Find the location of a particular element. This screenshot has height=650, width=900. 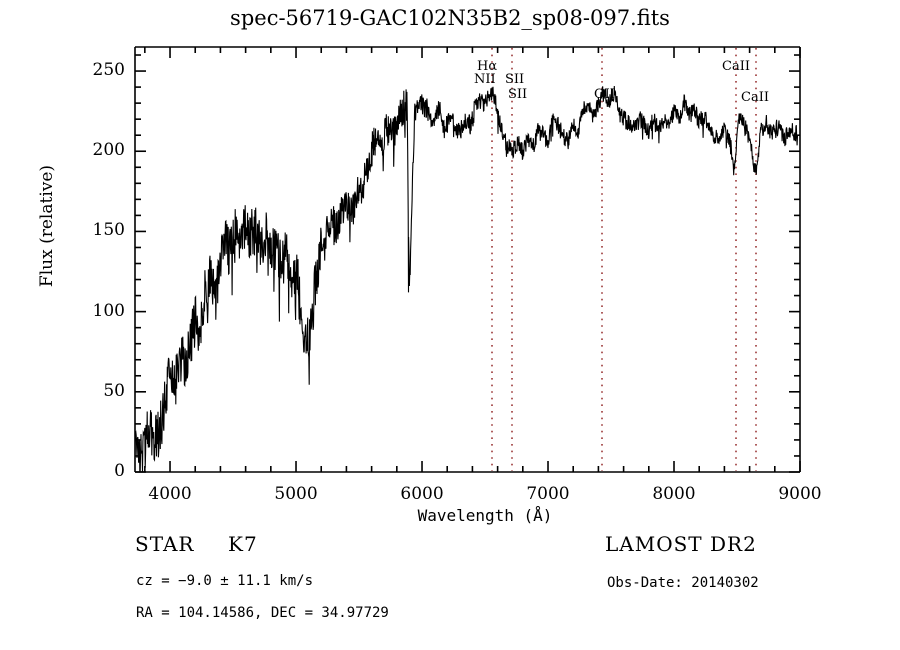

x-tick-label: 9000 is located at coordinates (800, 494).